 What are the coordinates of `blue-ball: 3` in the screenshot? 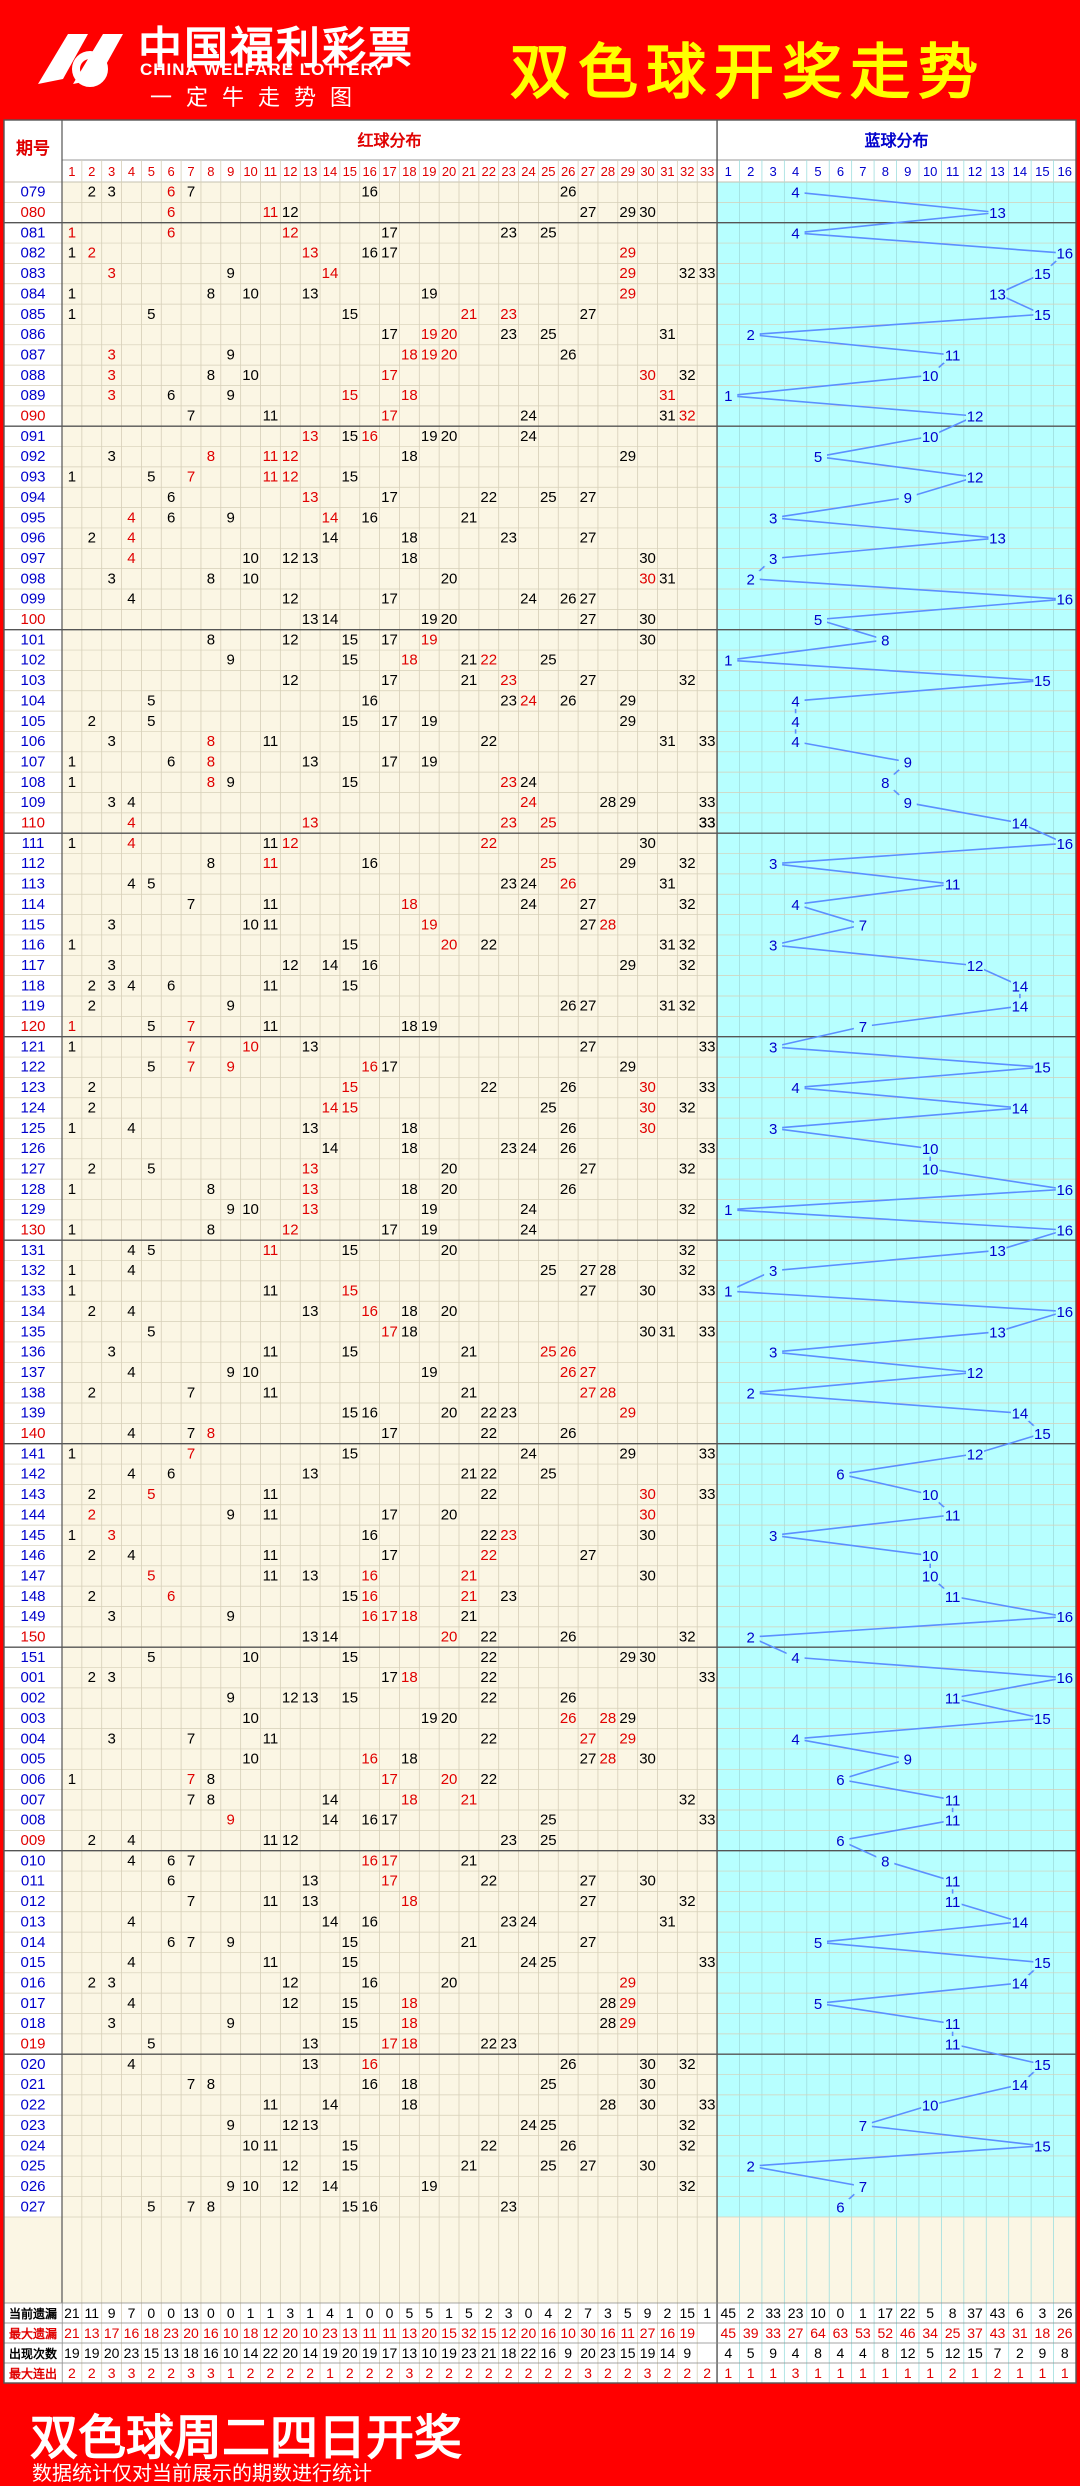 It's located at (773, 1271).